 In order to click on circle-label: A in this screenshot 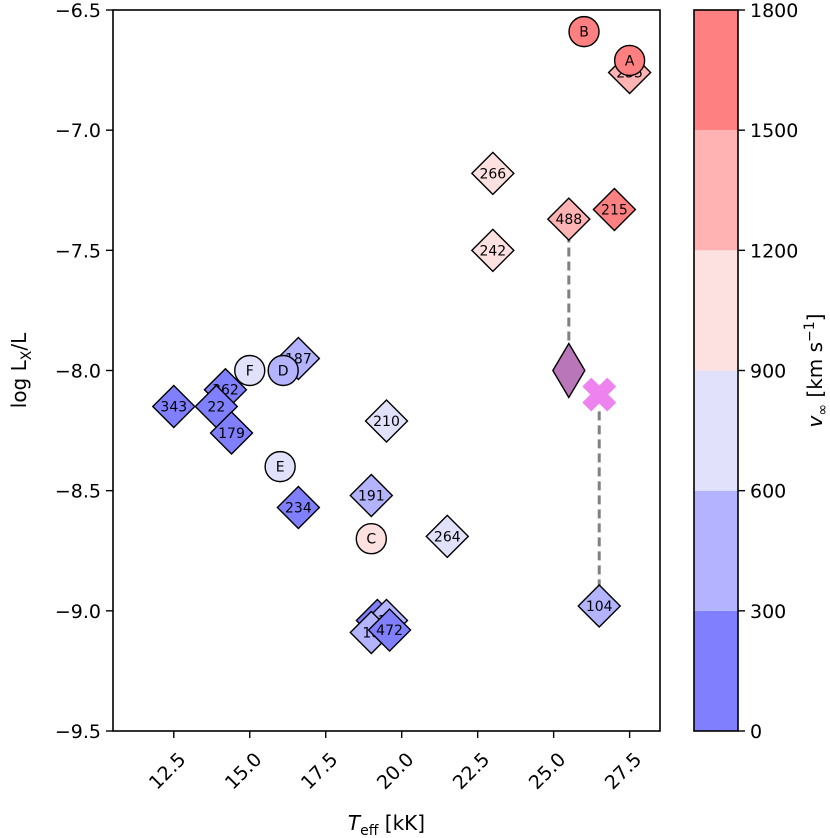, I will do `click(630, 61)`.